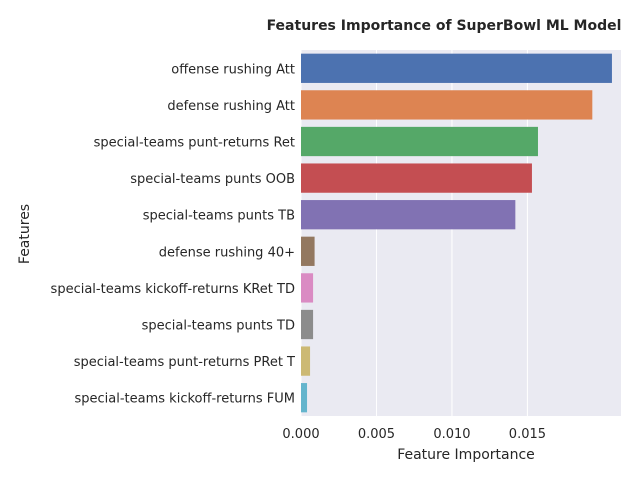 The image size is (640, 480). What do you see at coordinates (185, 399) in the screenshot?
I see `y-tick-label: special-teams kickoff-returns FUM` at bounding box center [185, 399].